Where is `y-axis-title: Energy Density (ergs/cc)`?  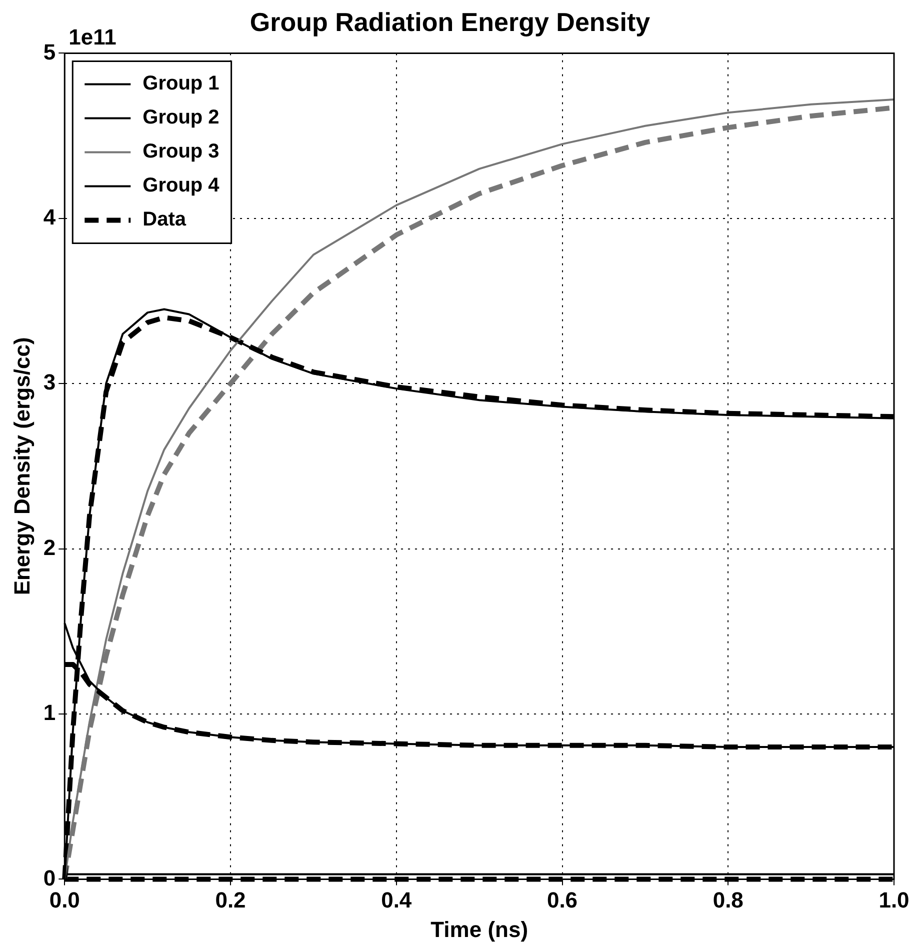 y-axis-title: Energy Density (ergs/cc) is located at coordinates (21, 466).